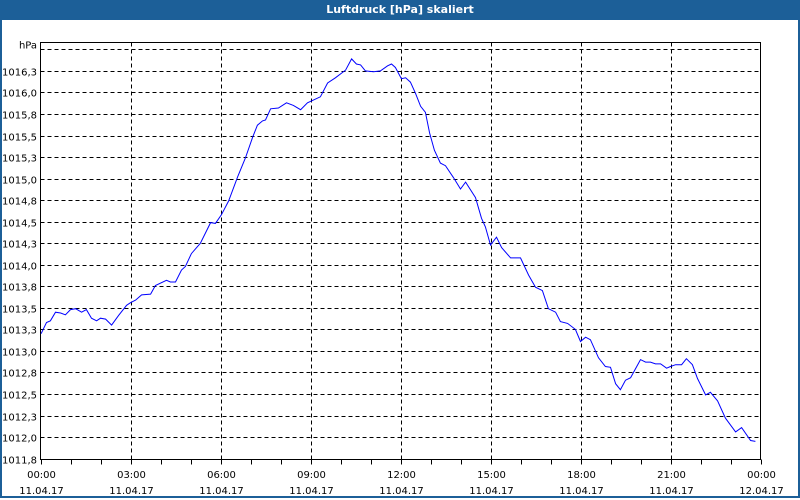  What do you see at coordinates (19, 116) in the screenshot?
I see `y-tick-label: 1015,8` at bounding box center [19, 116].